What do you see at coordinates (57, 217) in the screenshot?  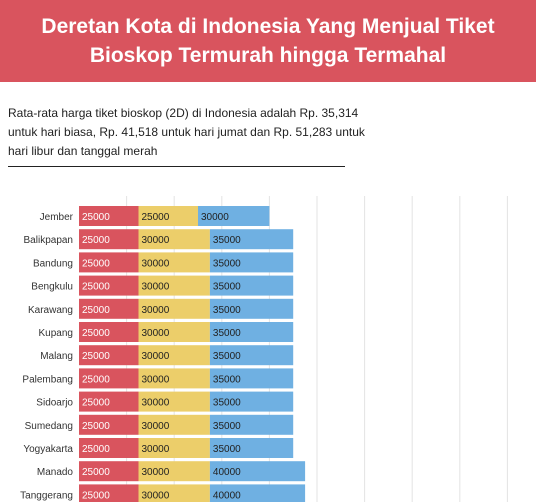 I see `category-label: Jember` at bounding box center [57, 217].